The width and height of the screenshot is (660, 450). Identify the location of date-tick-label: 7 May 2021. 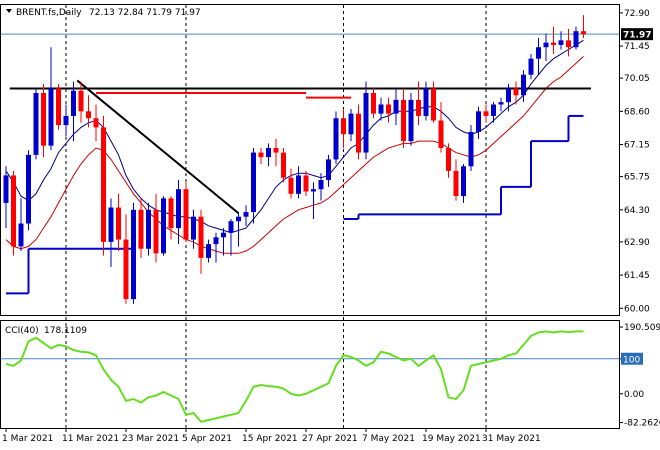
(388, 439).